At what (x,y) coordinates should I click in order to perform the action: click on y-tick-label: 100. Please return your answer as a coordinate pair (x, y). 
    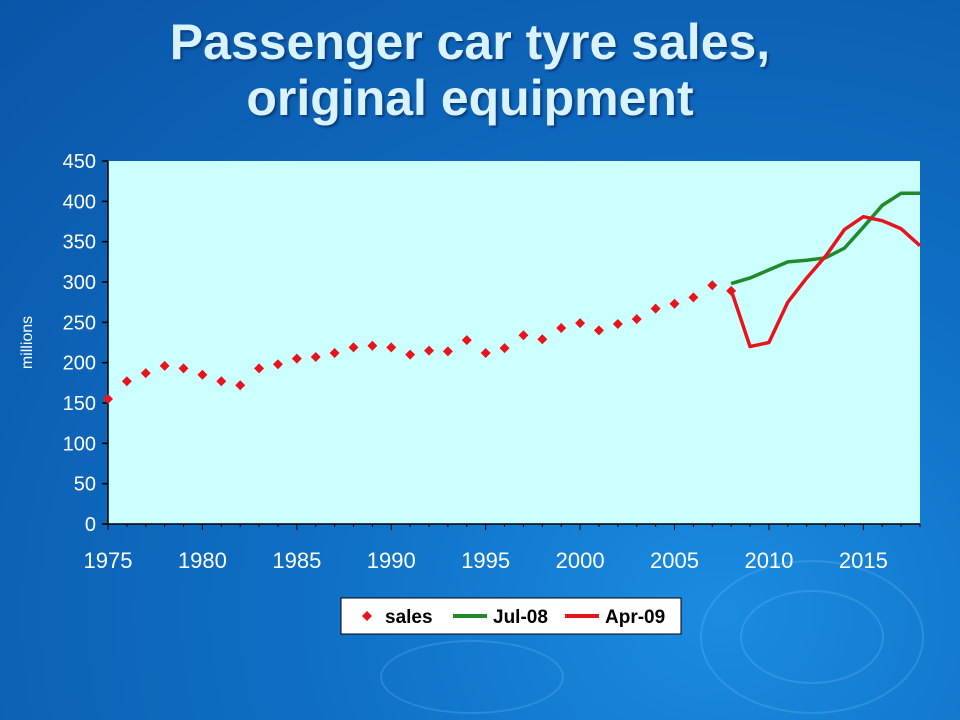
    Looking at the image, I should click on (79, 444).